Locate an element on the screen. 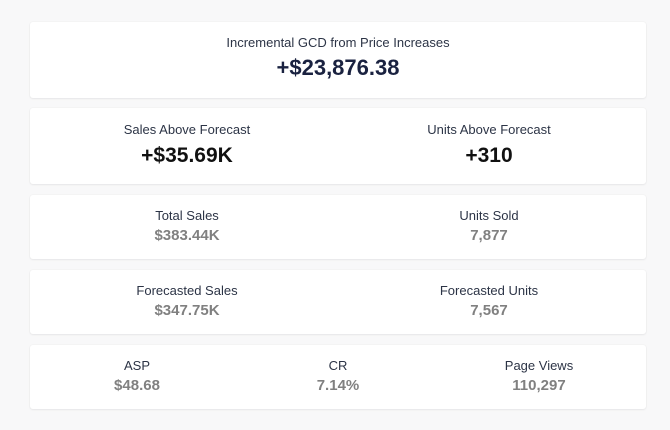 This screenshot has height=430, width=670. cr-value: 7.14% is located at coordinates (338, 385).